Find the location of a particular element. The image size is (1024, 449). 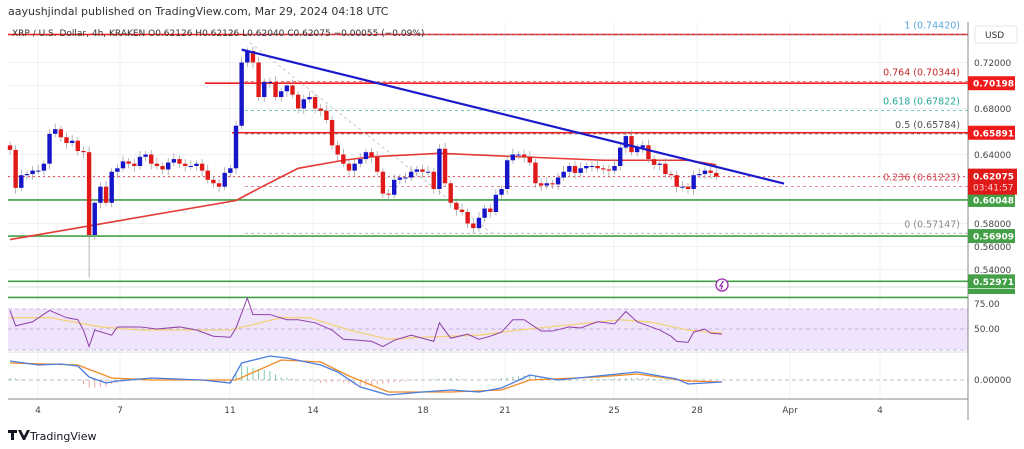

level-tag-label: 0.70198 is located at coordinates (993, 85).